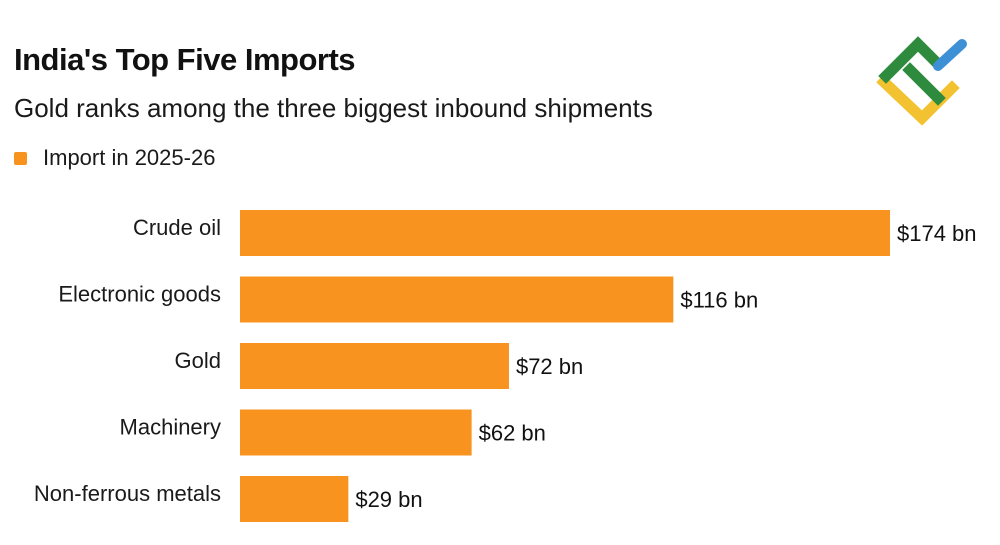 Image resolution: width=1000 pixels, height=545 pixels. What do you see at coordinates (177, 227) in the screenshot?
I see `category-label-0: Crude oil` at bounding box center [177, 227].